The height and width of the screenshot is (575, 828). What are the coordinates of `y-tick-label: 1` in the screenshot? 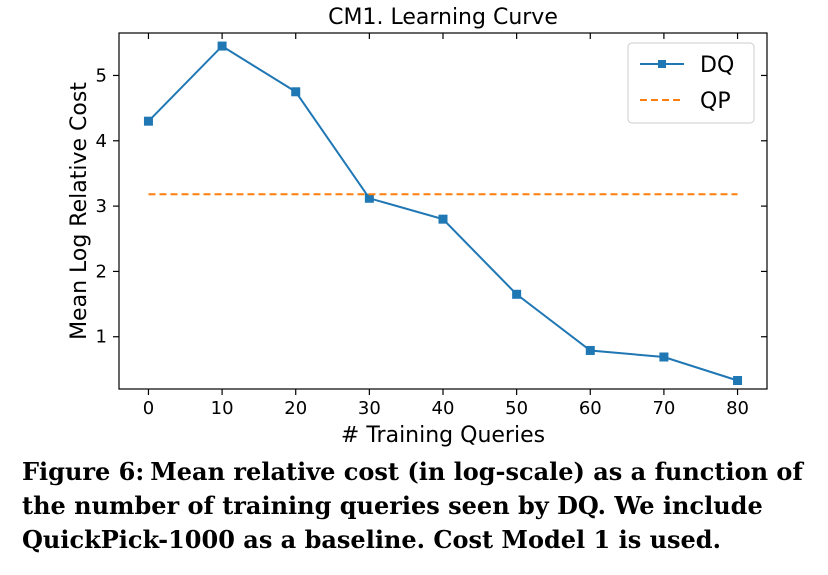 It's located at (101, 337).